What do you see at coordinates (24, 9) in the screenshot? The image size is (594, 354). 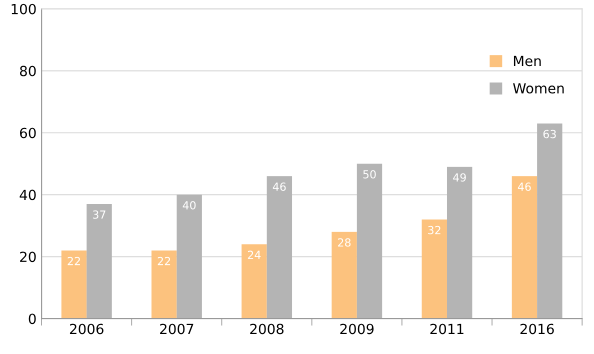 I see `y-tick-label: 100` at bounding box center [24, 9].